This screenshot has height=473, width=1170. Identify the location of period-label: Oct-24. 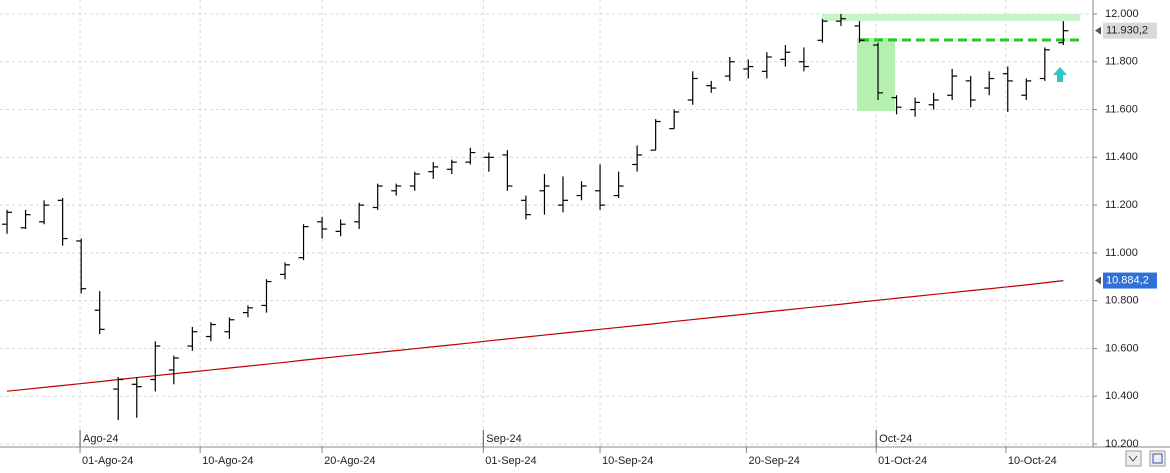
(895, 439).